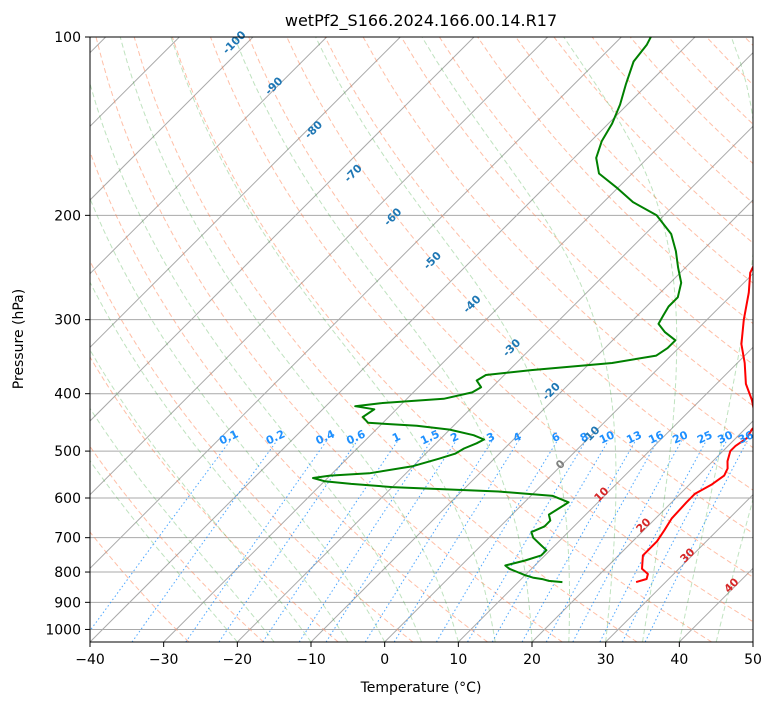  Describe the element at coordinates (418, 655) in the screenshot. I see `x-axis: −40 −30 −20 −10 0 10 20 30 40 50` at that location.